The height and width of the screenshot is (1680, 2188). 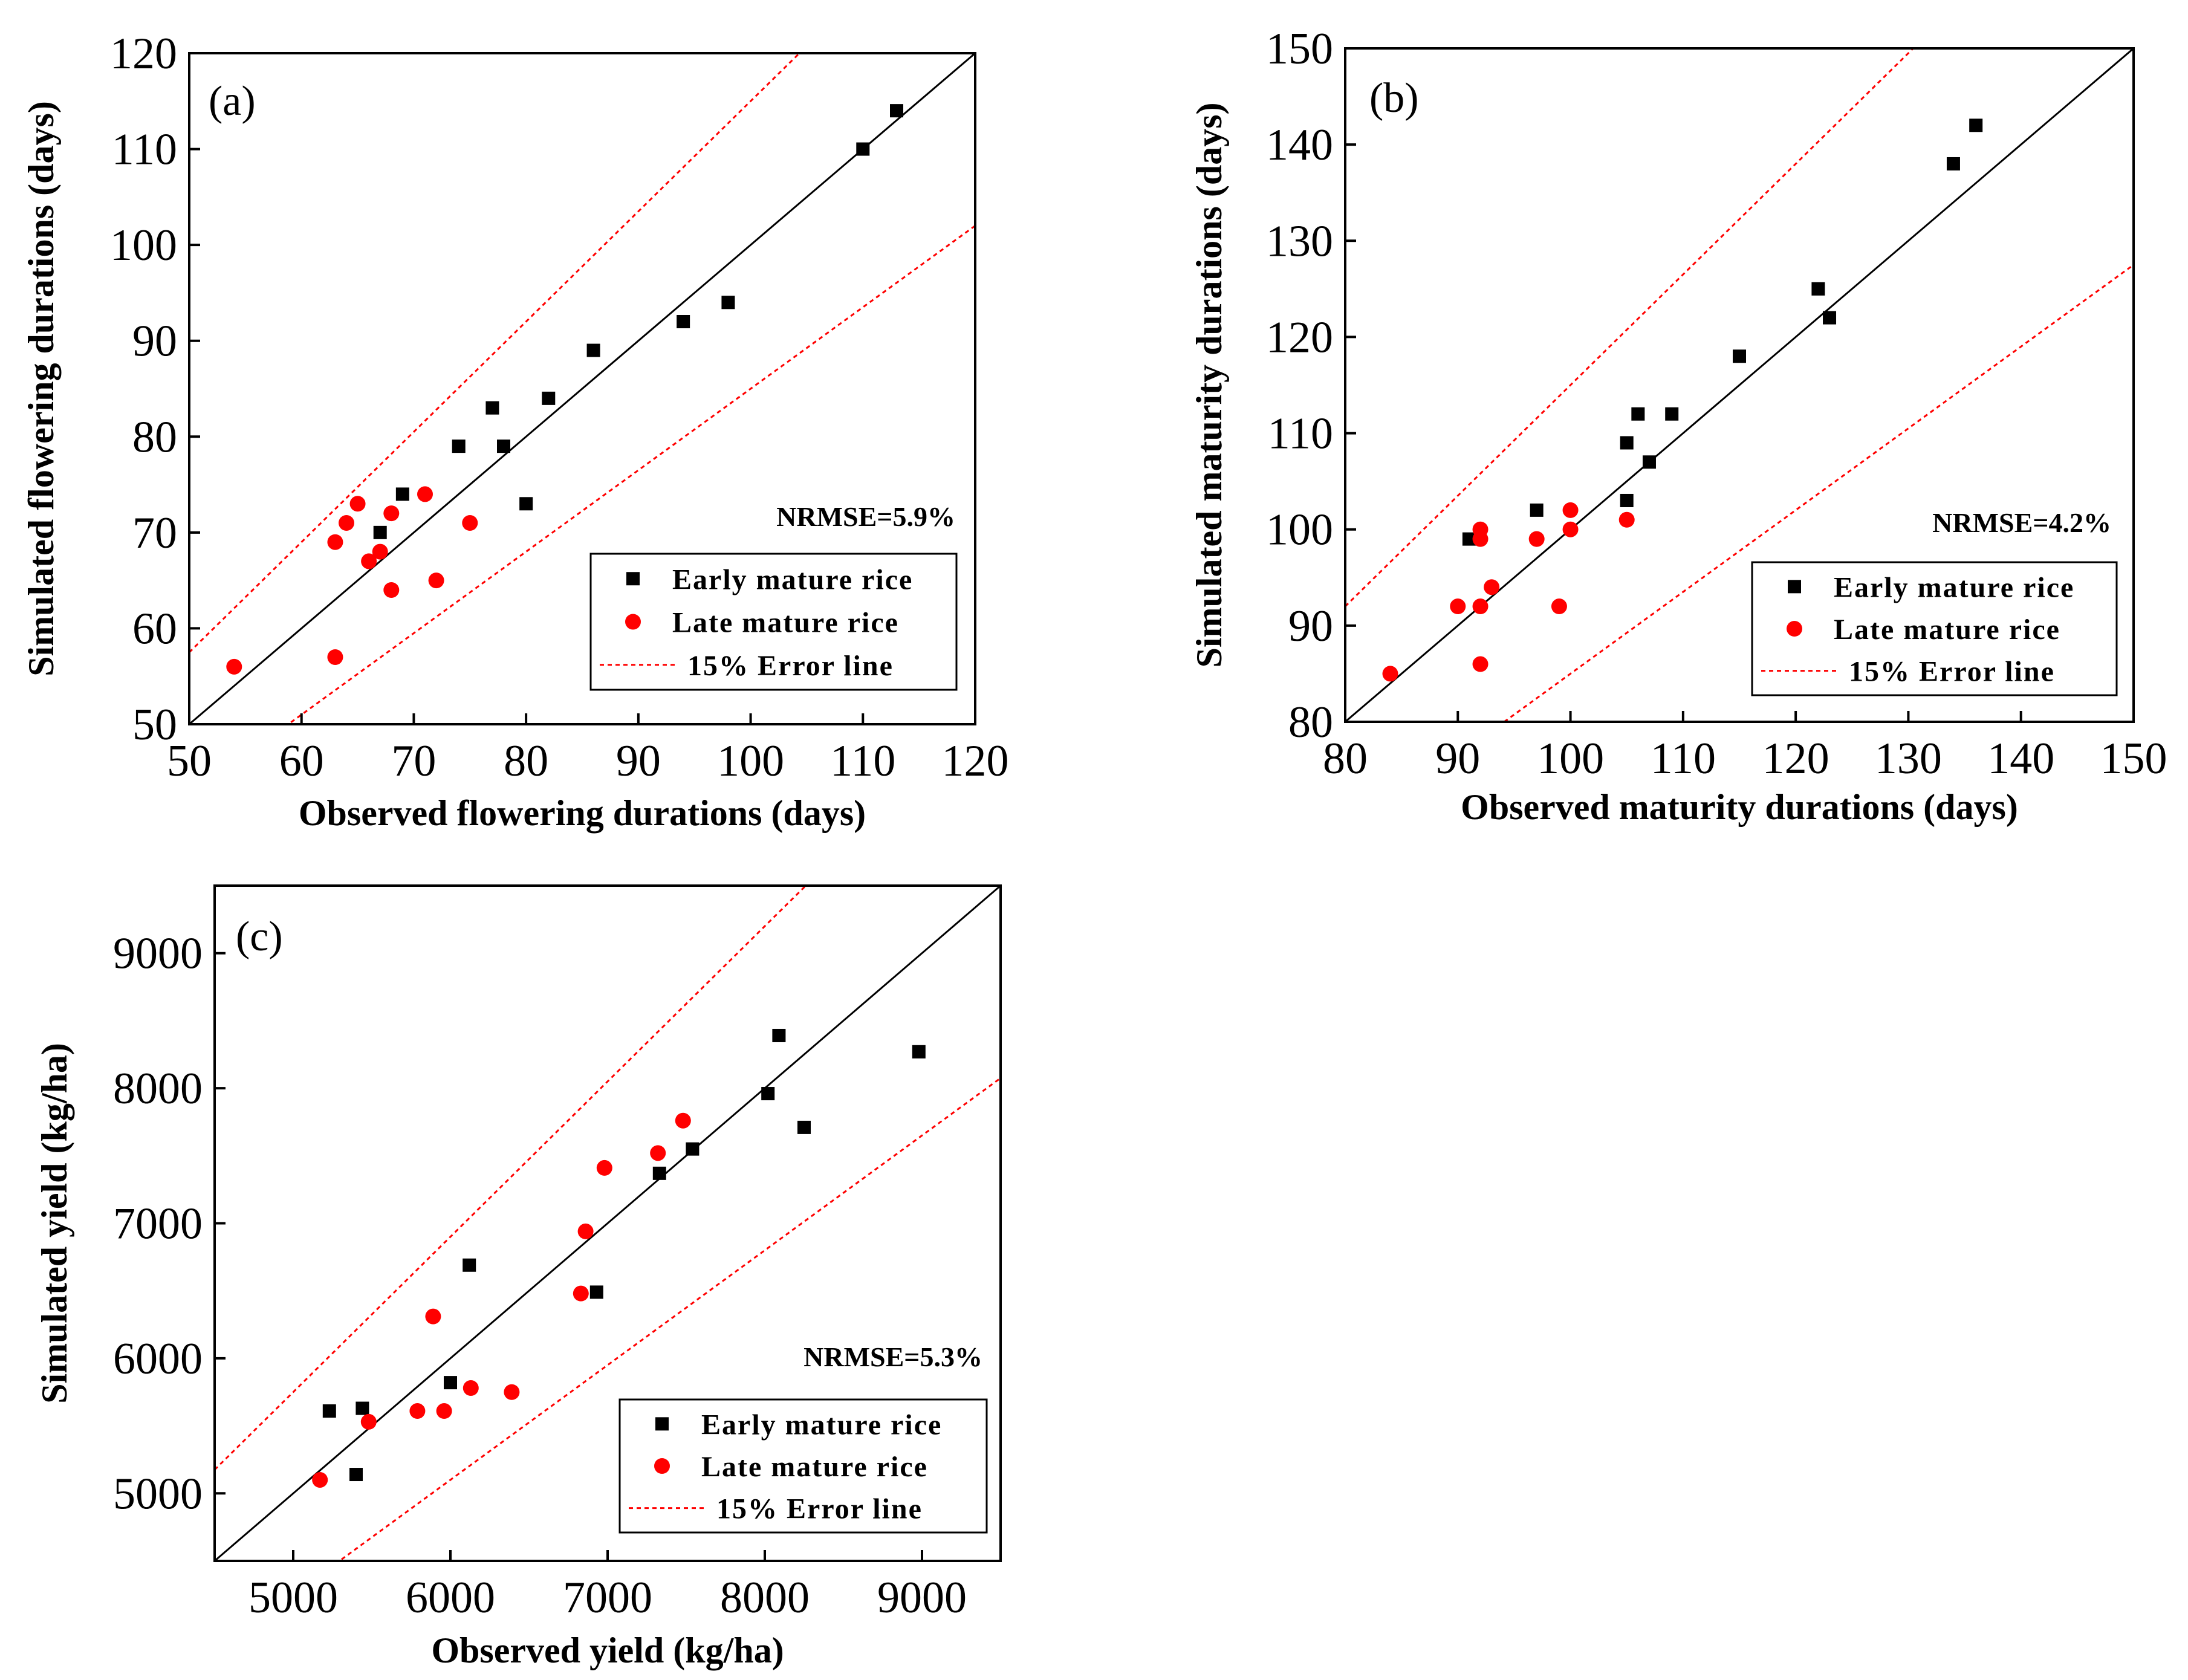 What do you see at coordinates (662, 1466) in the screenshot?
I see `legend-circle-marker` at bounding box center [662, 1466].